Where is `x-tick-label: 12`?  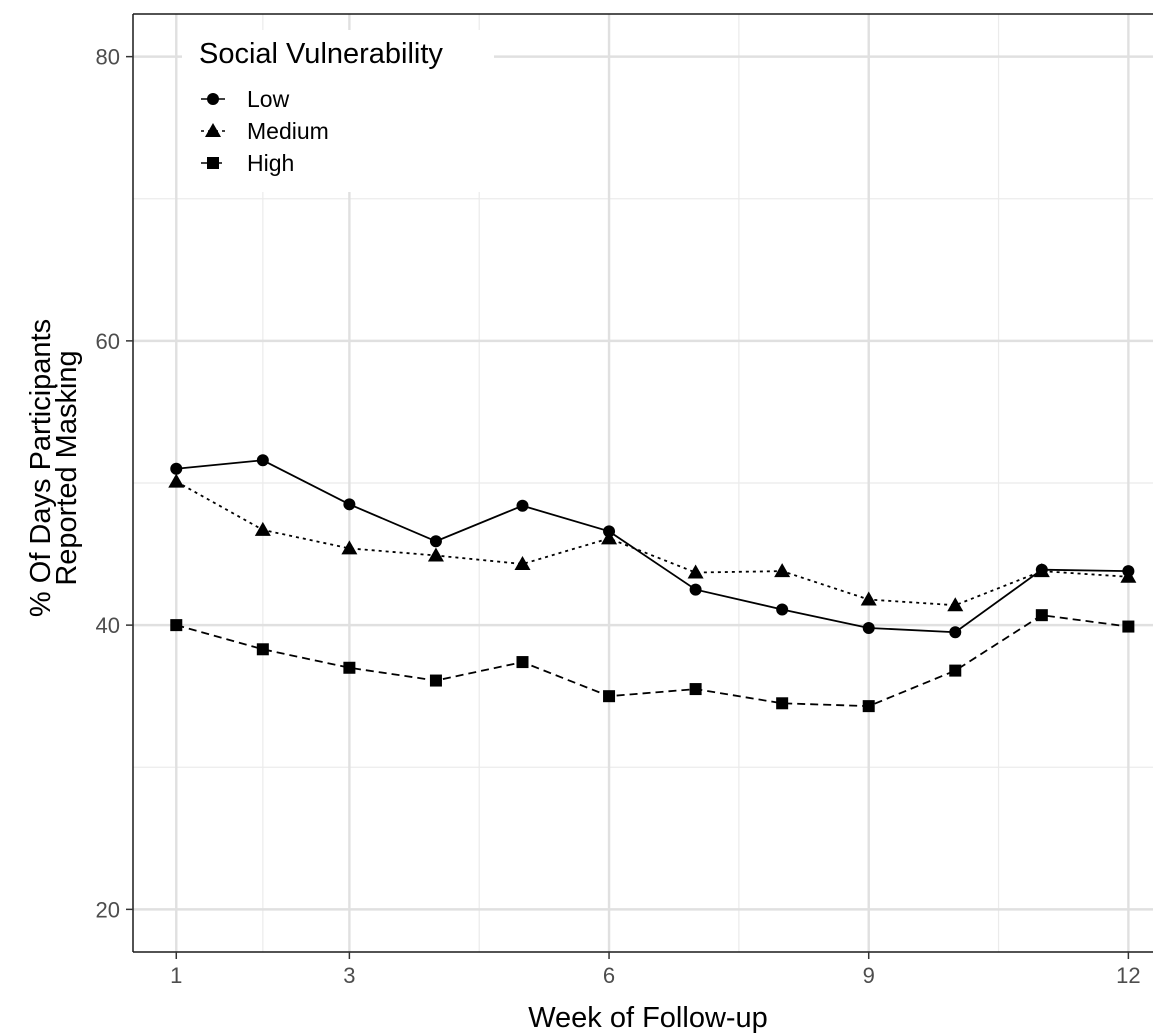
x-tick-label: 12 is located at coordinates (1128, 975).